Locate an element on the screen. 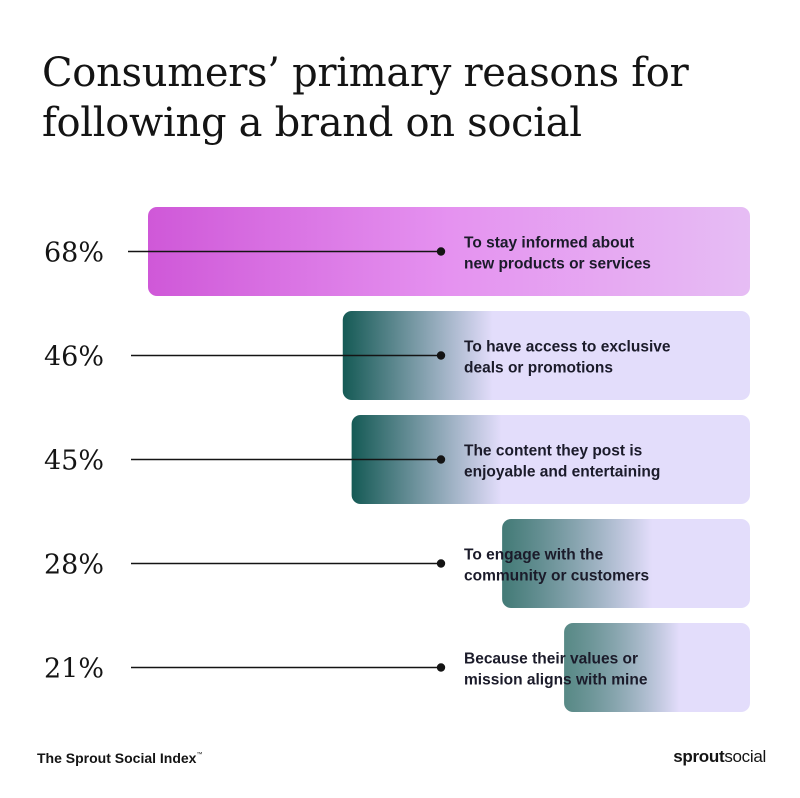 The image size is (800, 798). chart-title-line-1: Consumers’ primary reasons for is located at coordinates (365, 73).